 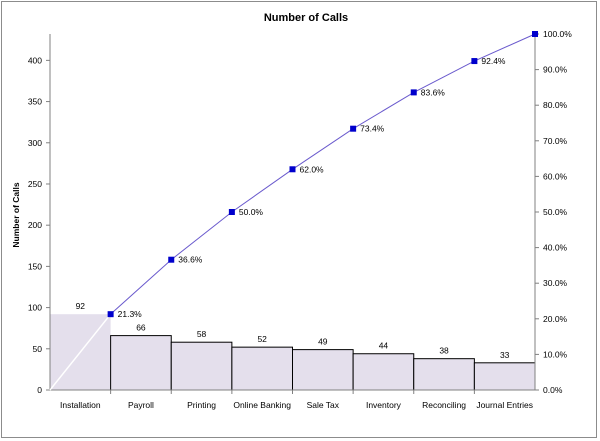 I want to click on cumulative-label-3: 62.0%, so click(x=312, y=169).